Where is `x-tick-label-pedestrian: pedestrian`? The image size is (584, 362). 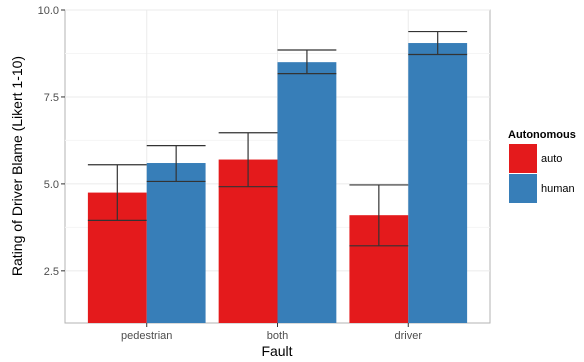 x-tick-label-pedestrian: pedestrian is located at coordinates (146, 336).